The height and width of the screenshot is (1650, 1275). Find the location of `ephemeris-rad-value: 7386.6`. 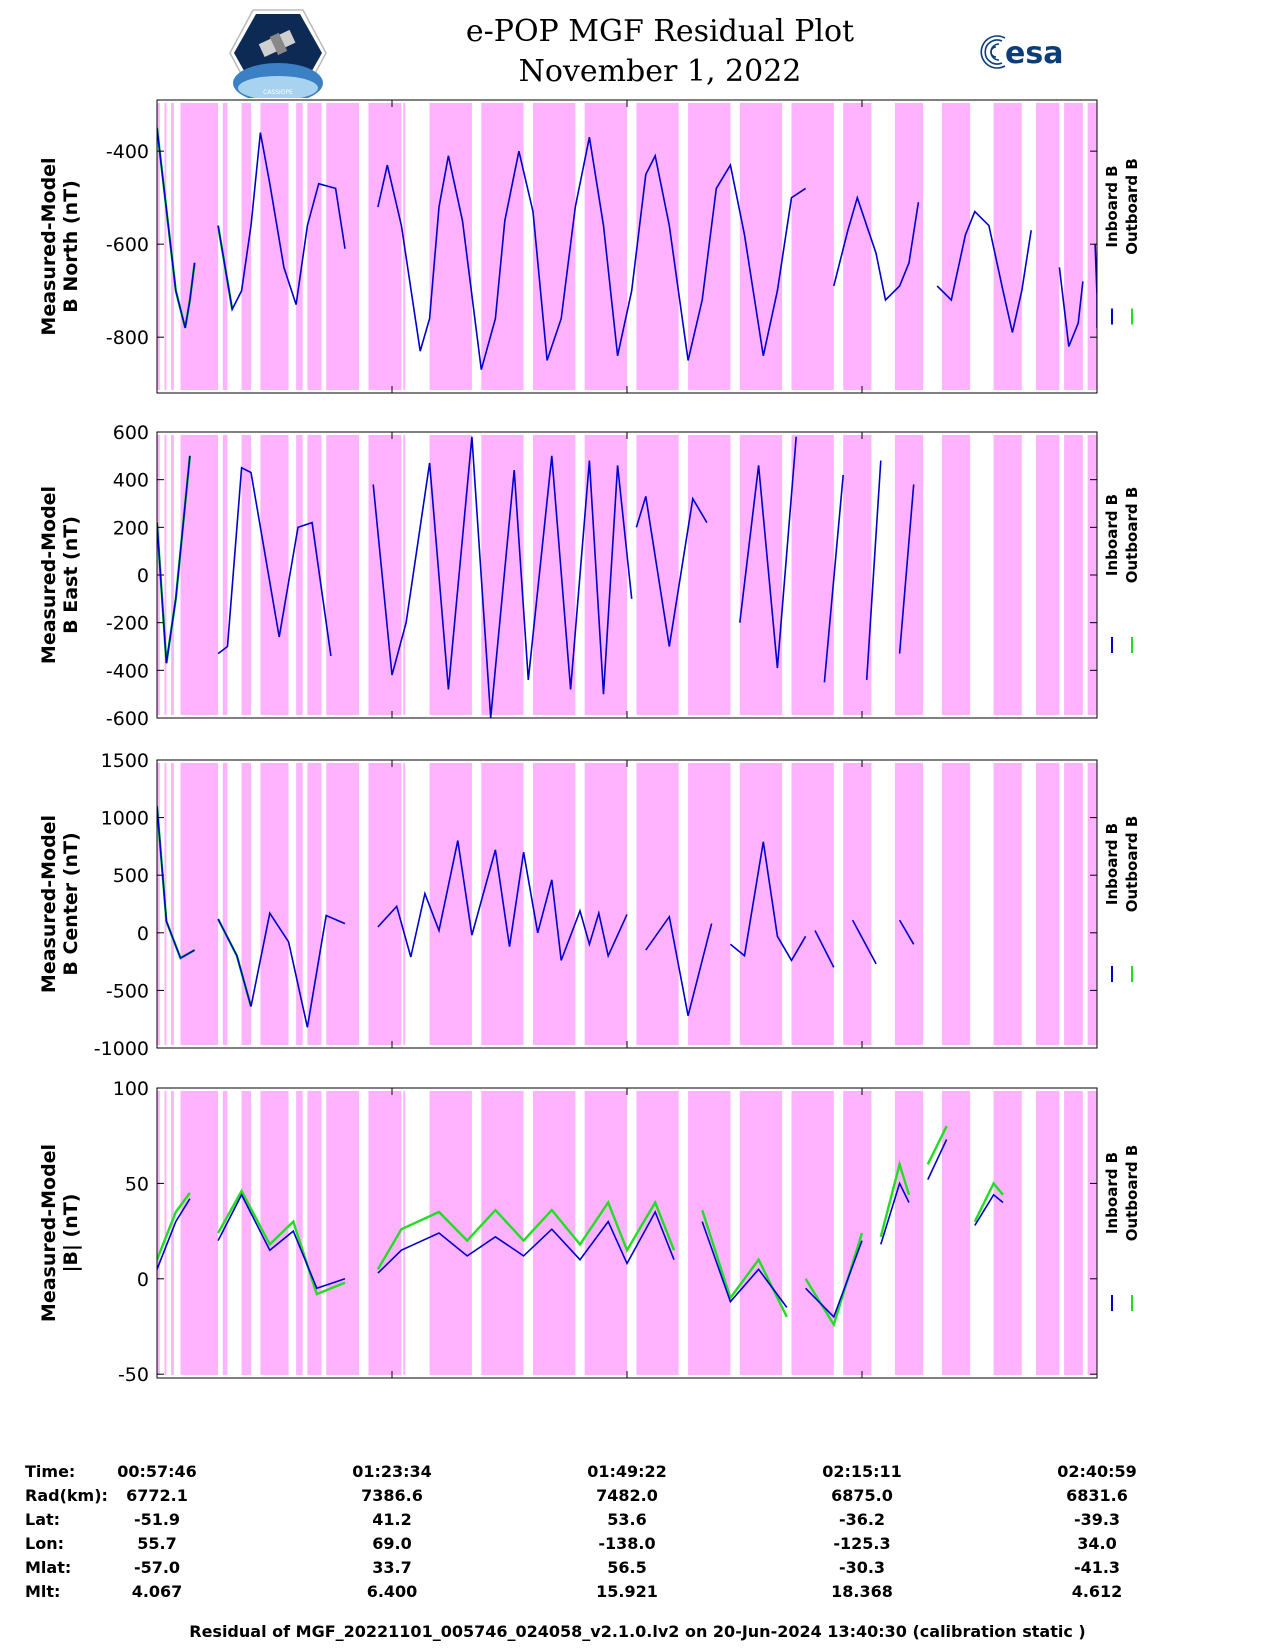

ephemeris-rad-value: 7386.6 is located at coordinates (392, 1495).